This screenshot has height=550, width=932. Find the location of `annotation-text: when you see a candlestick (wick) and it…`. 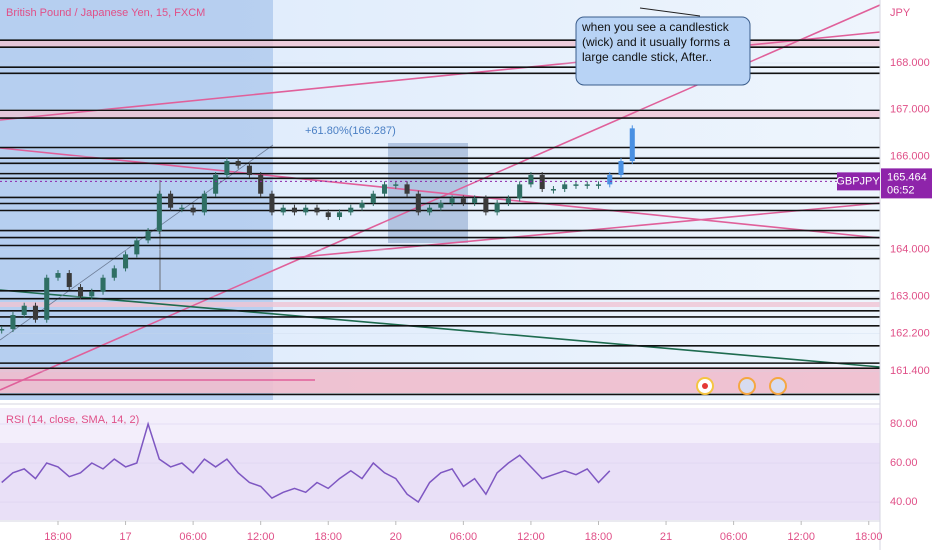

annotation-text: when you see a candlestick (wick) and it… is located at coordinates (656, 42).